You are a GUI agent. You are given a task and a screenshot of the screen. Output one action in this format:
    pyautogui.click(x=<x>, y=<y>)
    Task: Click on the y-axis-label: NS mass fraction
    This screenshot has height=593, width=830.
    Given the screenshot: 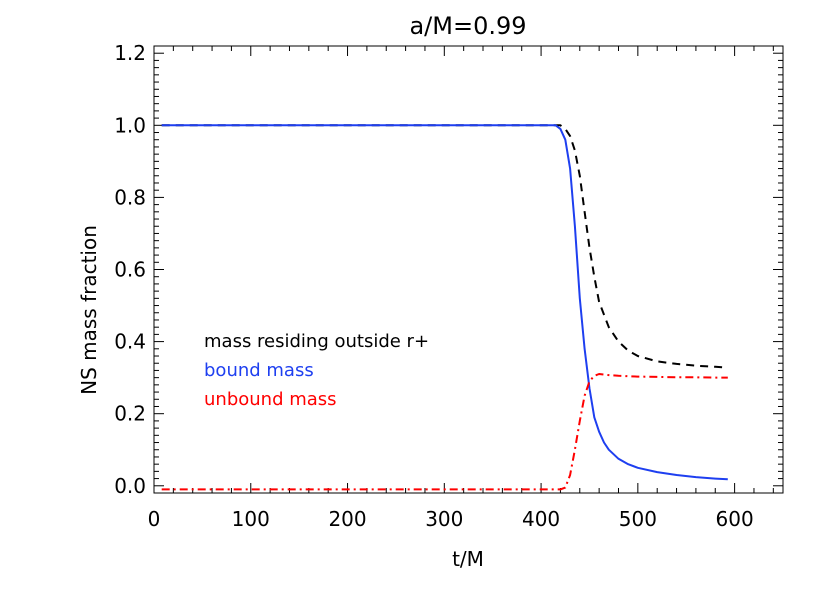 What is the action you would take?
    pyautogui.click(x=89, y=310)
    